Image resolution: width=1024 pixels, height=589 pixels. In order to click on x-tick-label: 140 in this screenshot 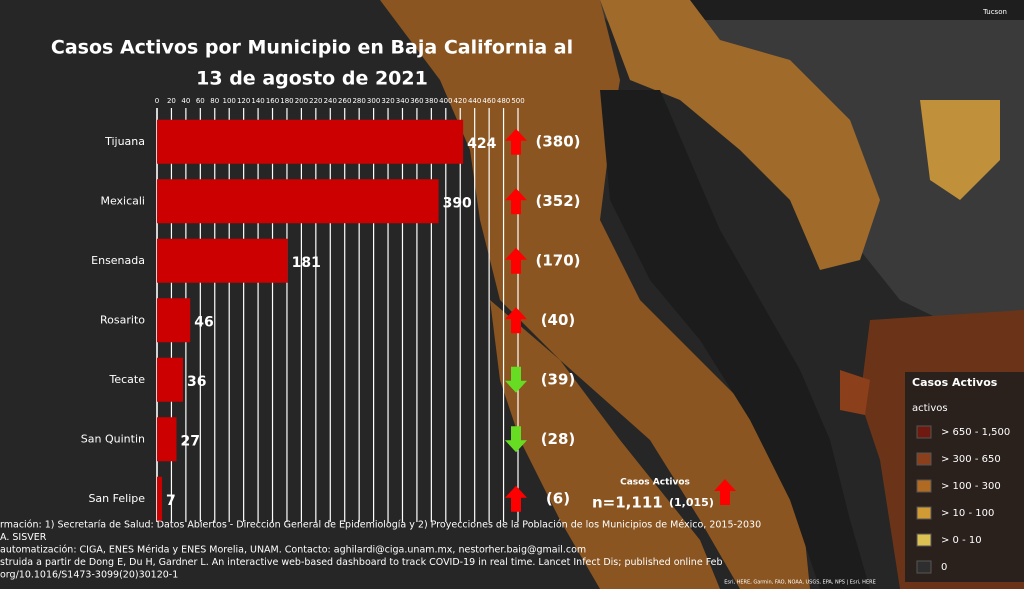, I will do `click(257, 101)`.